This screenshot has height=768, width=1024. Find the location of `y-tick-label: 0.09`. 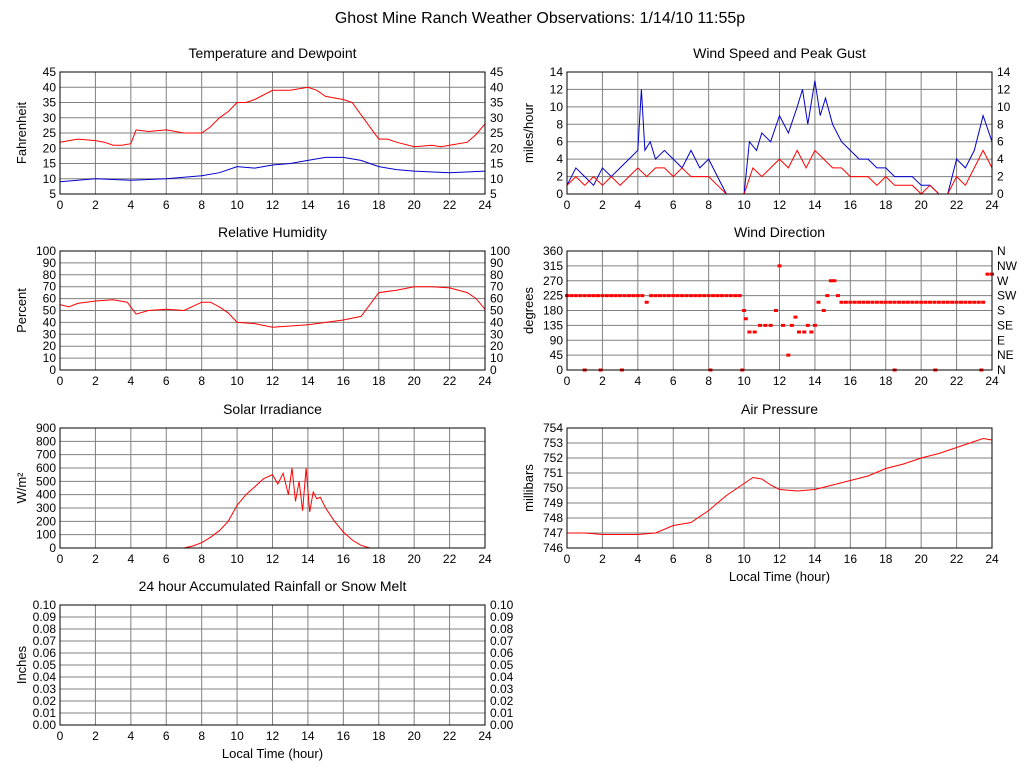

y-tick-label: 0.09 is located at coordinates (45, 617).